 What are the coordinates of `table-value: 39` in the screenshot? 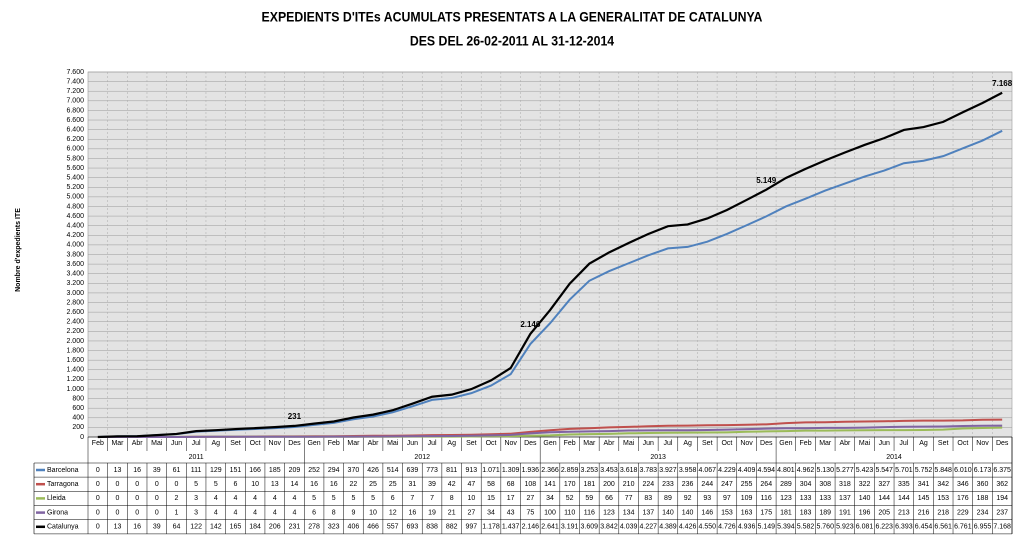 It's located at (432, 484).